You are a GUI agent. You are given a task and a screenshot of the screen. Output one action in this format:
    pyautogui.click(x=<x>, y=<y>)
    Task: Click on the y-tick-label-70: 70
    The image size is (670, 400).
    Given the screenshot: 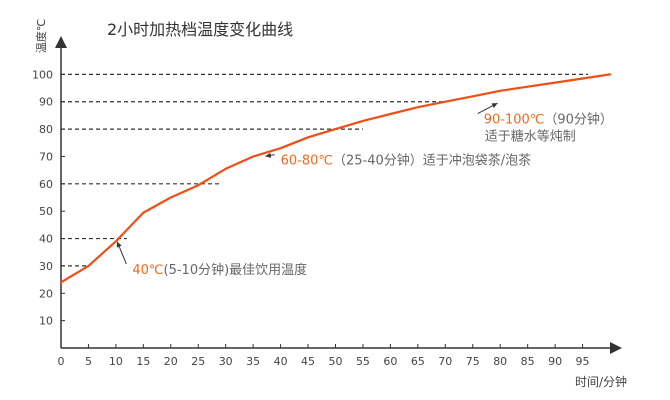 What is the action you would take?
    pyautogui.click(x=46, y=156)
    